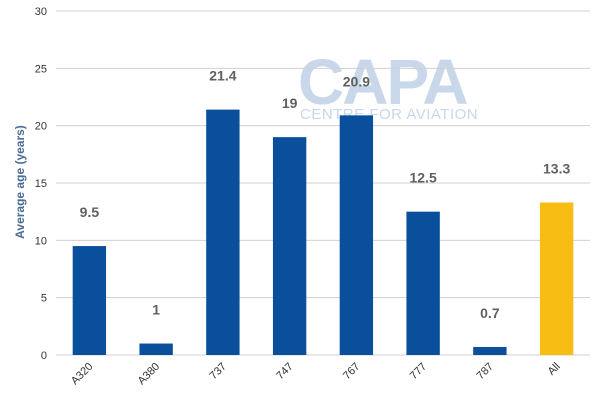 This screenshot has width=600, height=400. I want to click on y-axis-ticks: 0 5 10 15 20 25 30, so click(41, 184).